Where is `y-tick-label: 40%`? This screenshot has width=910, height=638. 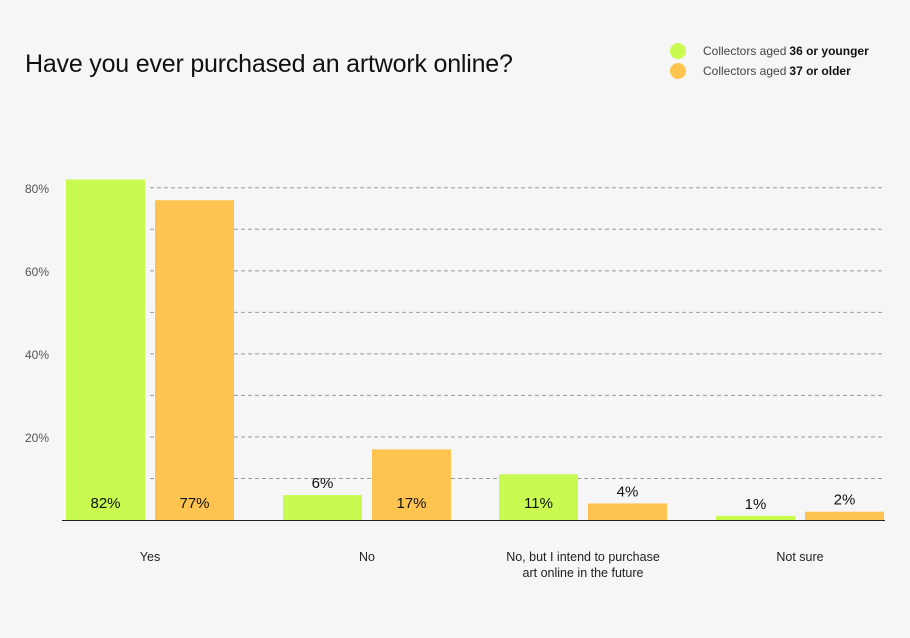 y-tick-label: 40% is located at coordinates (37, 355).